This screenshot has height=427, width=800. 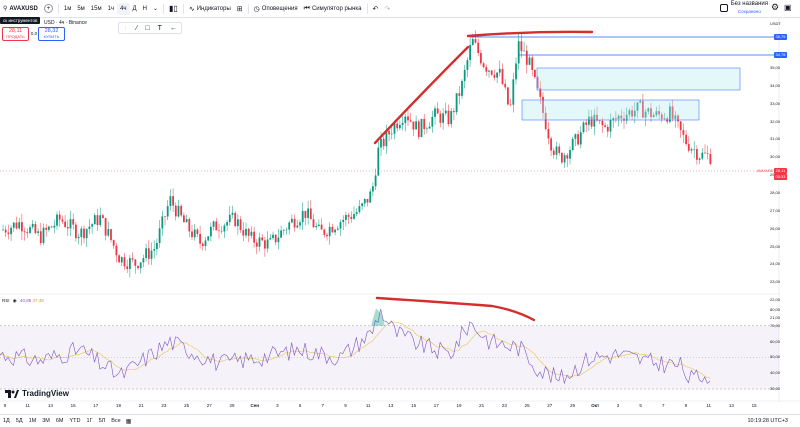 I want to click on templates-button: ⊞, so click(x=240, y=9).